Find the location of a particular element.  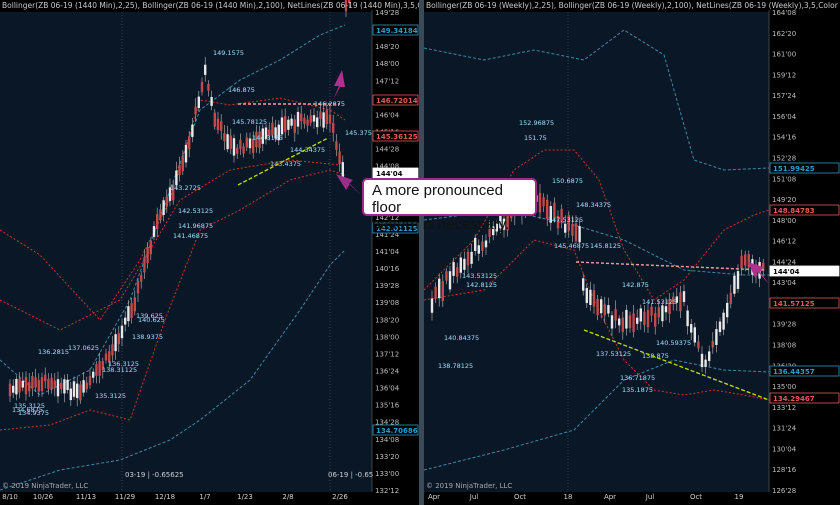

y-tick-label: 148'00 is located at coordinates (784, 221).